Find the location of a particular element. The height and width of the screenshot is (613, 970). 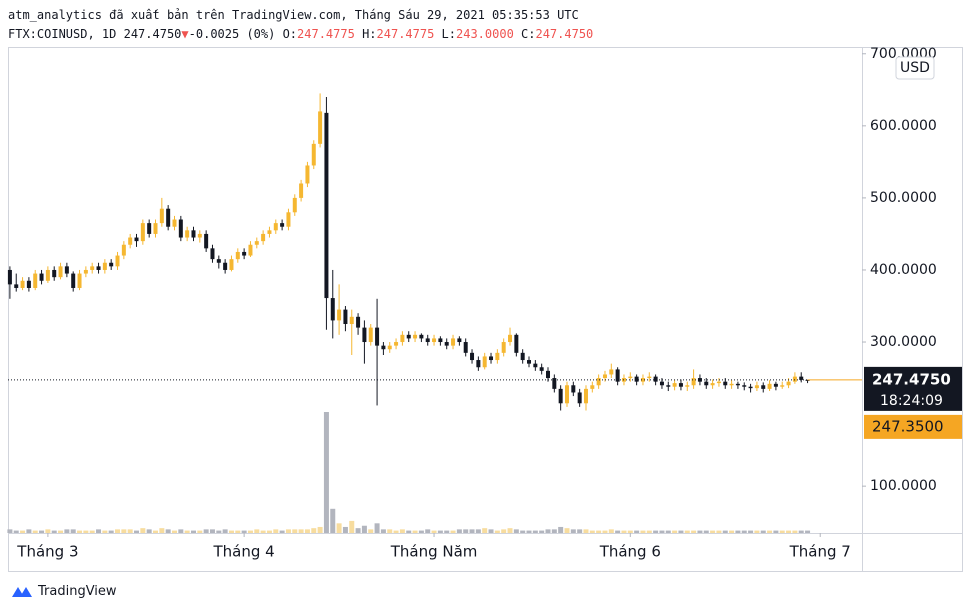

y-tick-label: 400.0000 is located at coordinates (903, 270).